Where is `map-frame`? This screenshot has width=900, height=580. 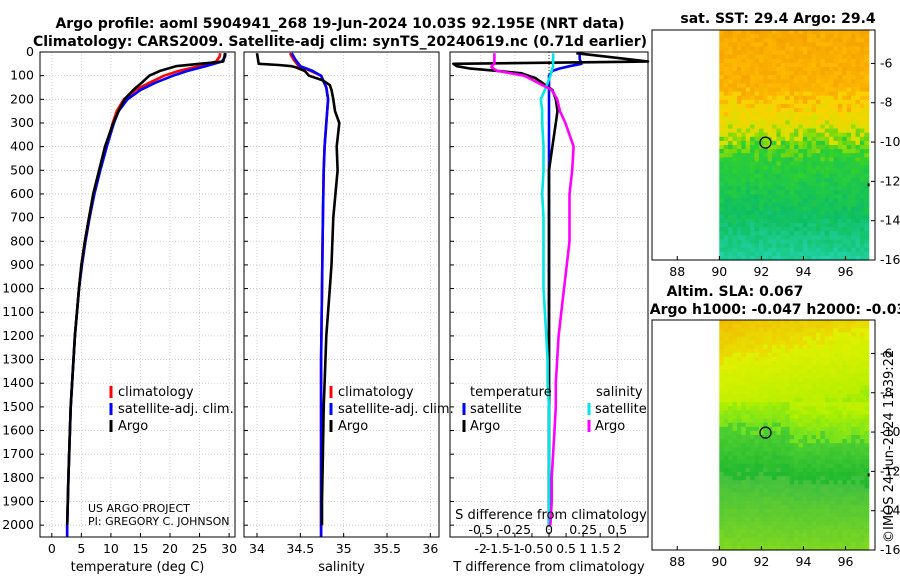 map-frame is located at coordinates (763, 435).